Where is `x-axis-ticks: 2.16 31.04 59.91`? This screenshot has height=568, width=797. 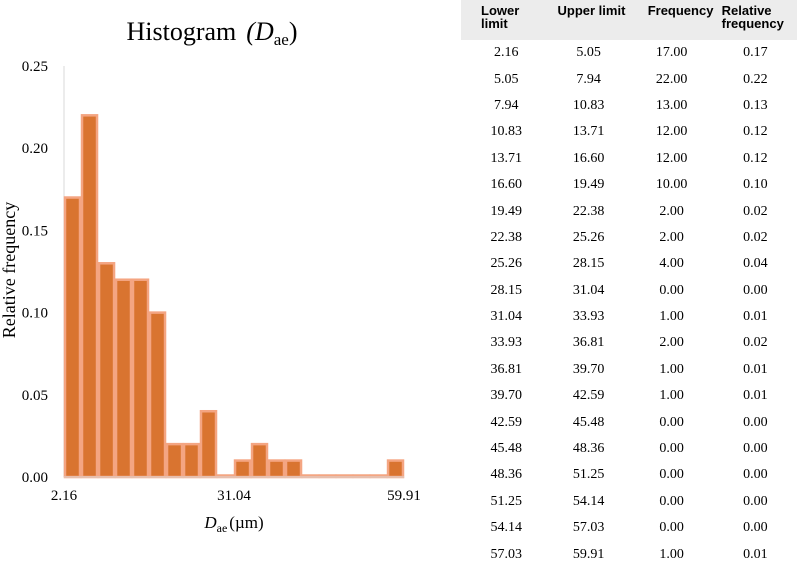 x-axis-ticks: 2.16 31.04 59.91 is located at coordinates (236, 496).